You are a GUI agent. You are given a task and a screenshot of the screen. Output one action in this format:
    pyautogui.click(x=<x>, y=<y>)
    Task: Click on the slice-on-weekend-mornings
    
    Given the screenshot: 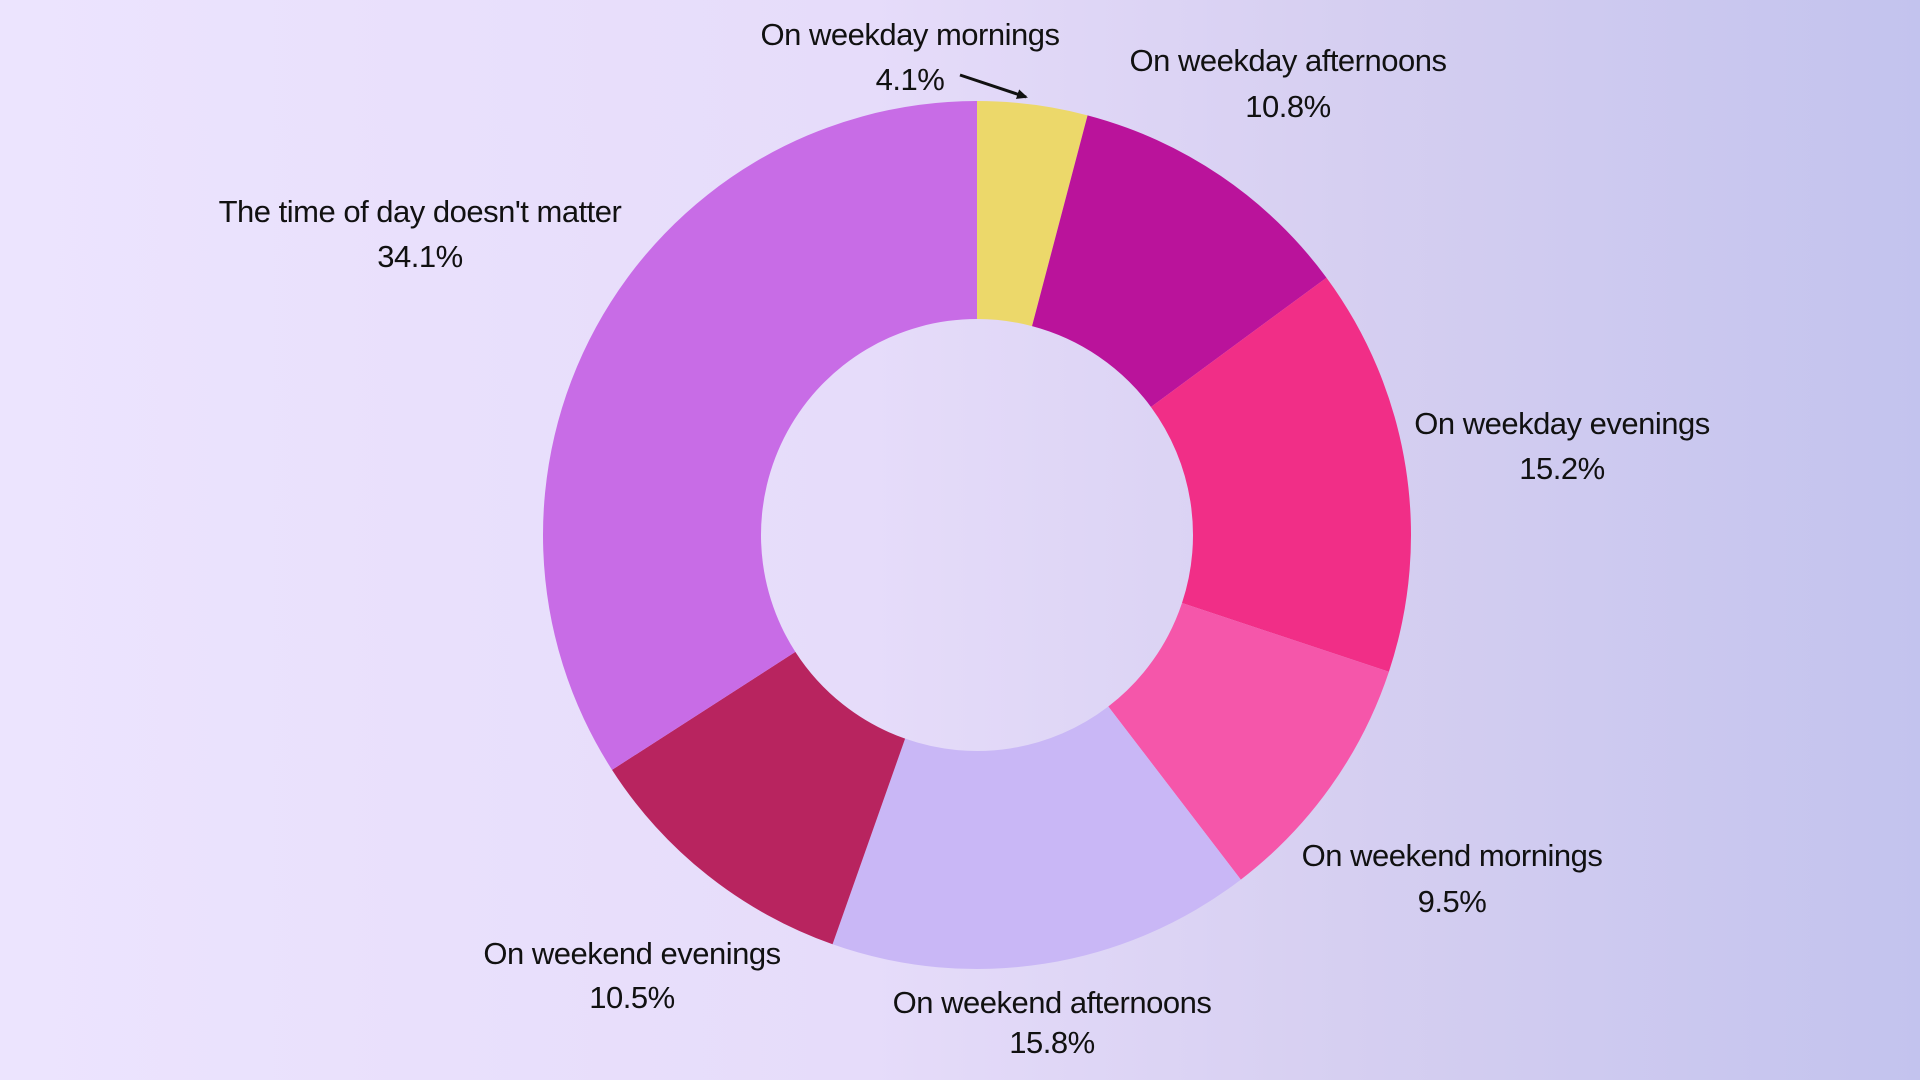 What is the action you would take?
    pyautogui.click(x=1248, y=741)
    